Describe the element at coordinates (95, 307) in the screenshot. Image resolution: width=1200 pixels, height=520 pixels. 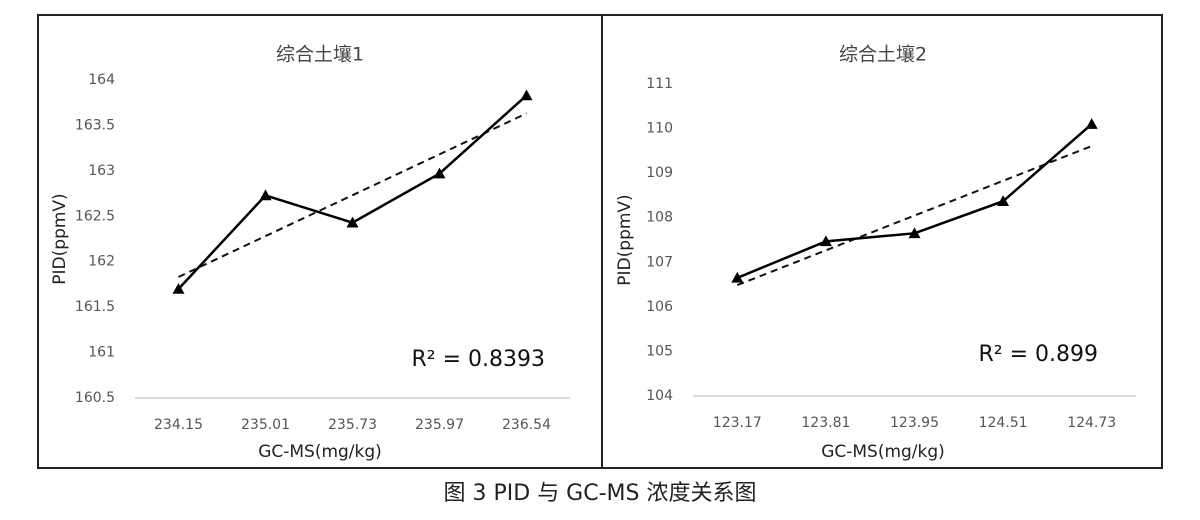
I see `y-tick-label: 161.5` at that location.